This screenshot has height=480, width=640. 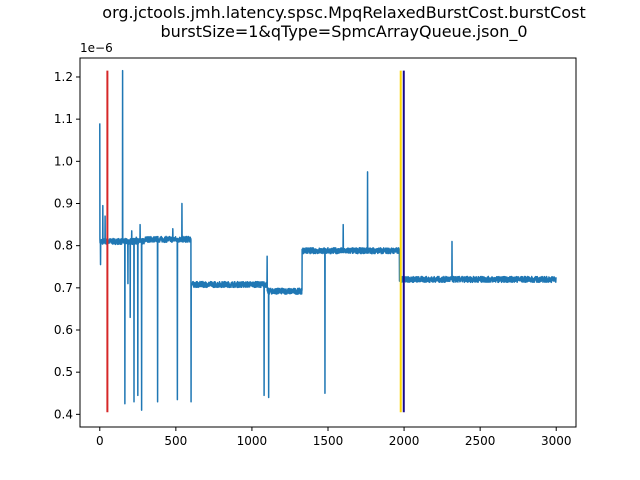 What do you see at coordinates (96, 48) in the screenshot?
I see `y-offset-label: 1e−6` at bounding box center [96, 48].